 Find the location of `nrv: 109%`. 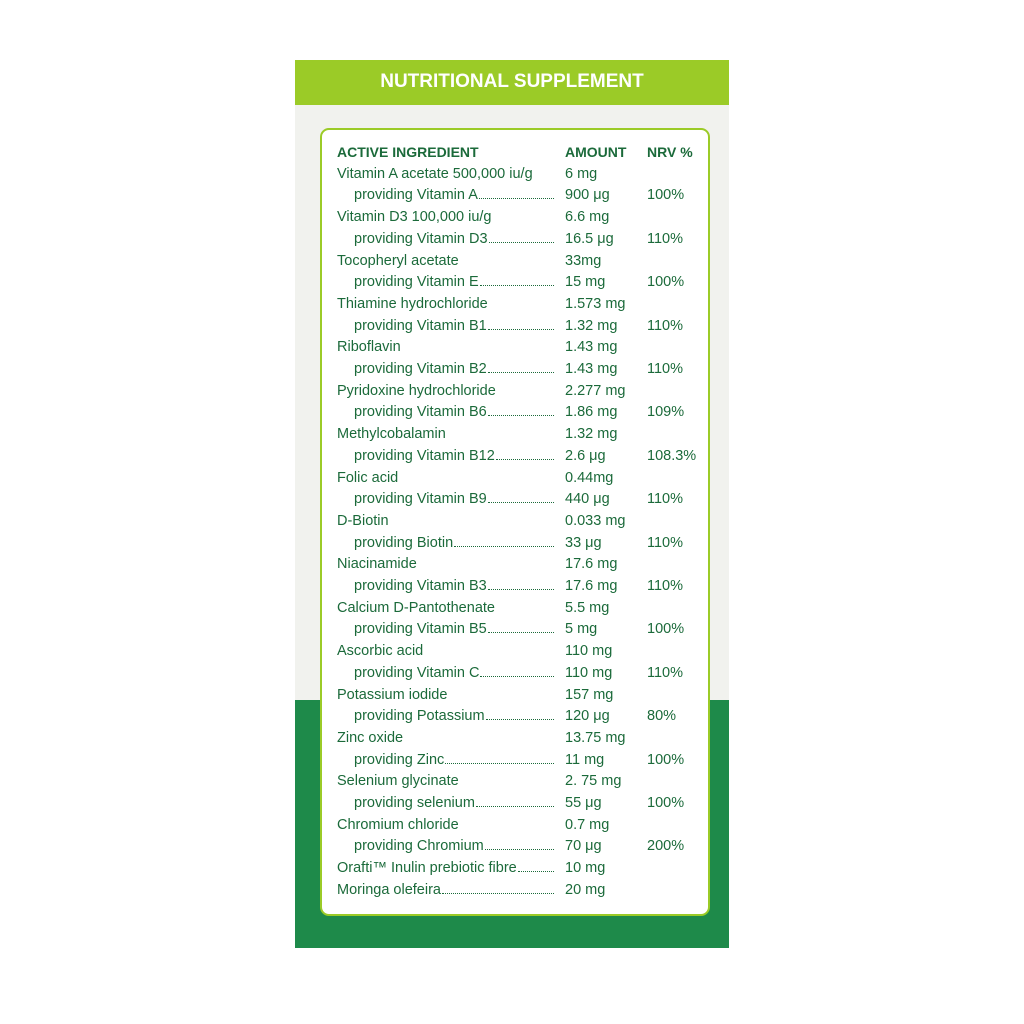

nrv: 109% is located at coordinates (666, 412).